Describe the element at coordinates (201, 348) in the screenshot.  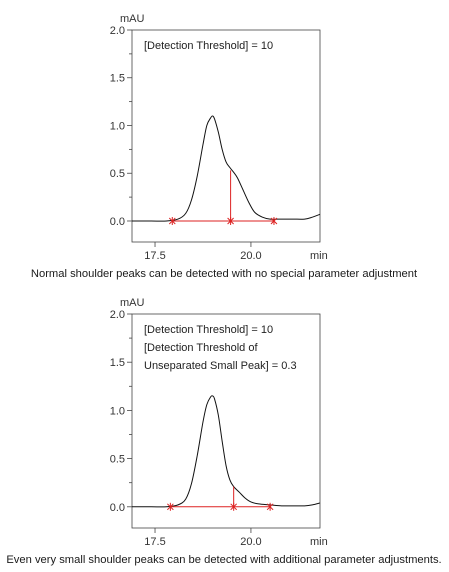
I see `annotation-line: [Detection Threshold of` at that location.